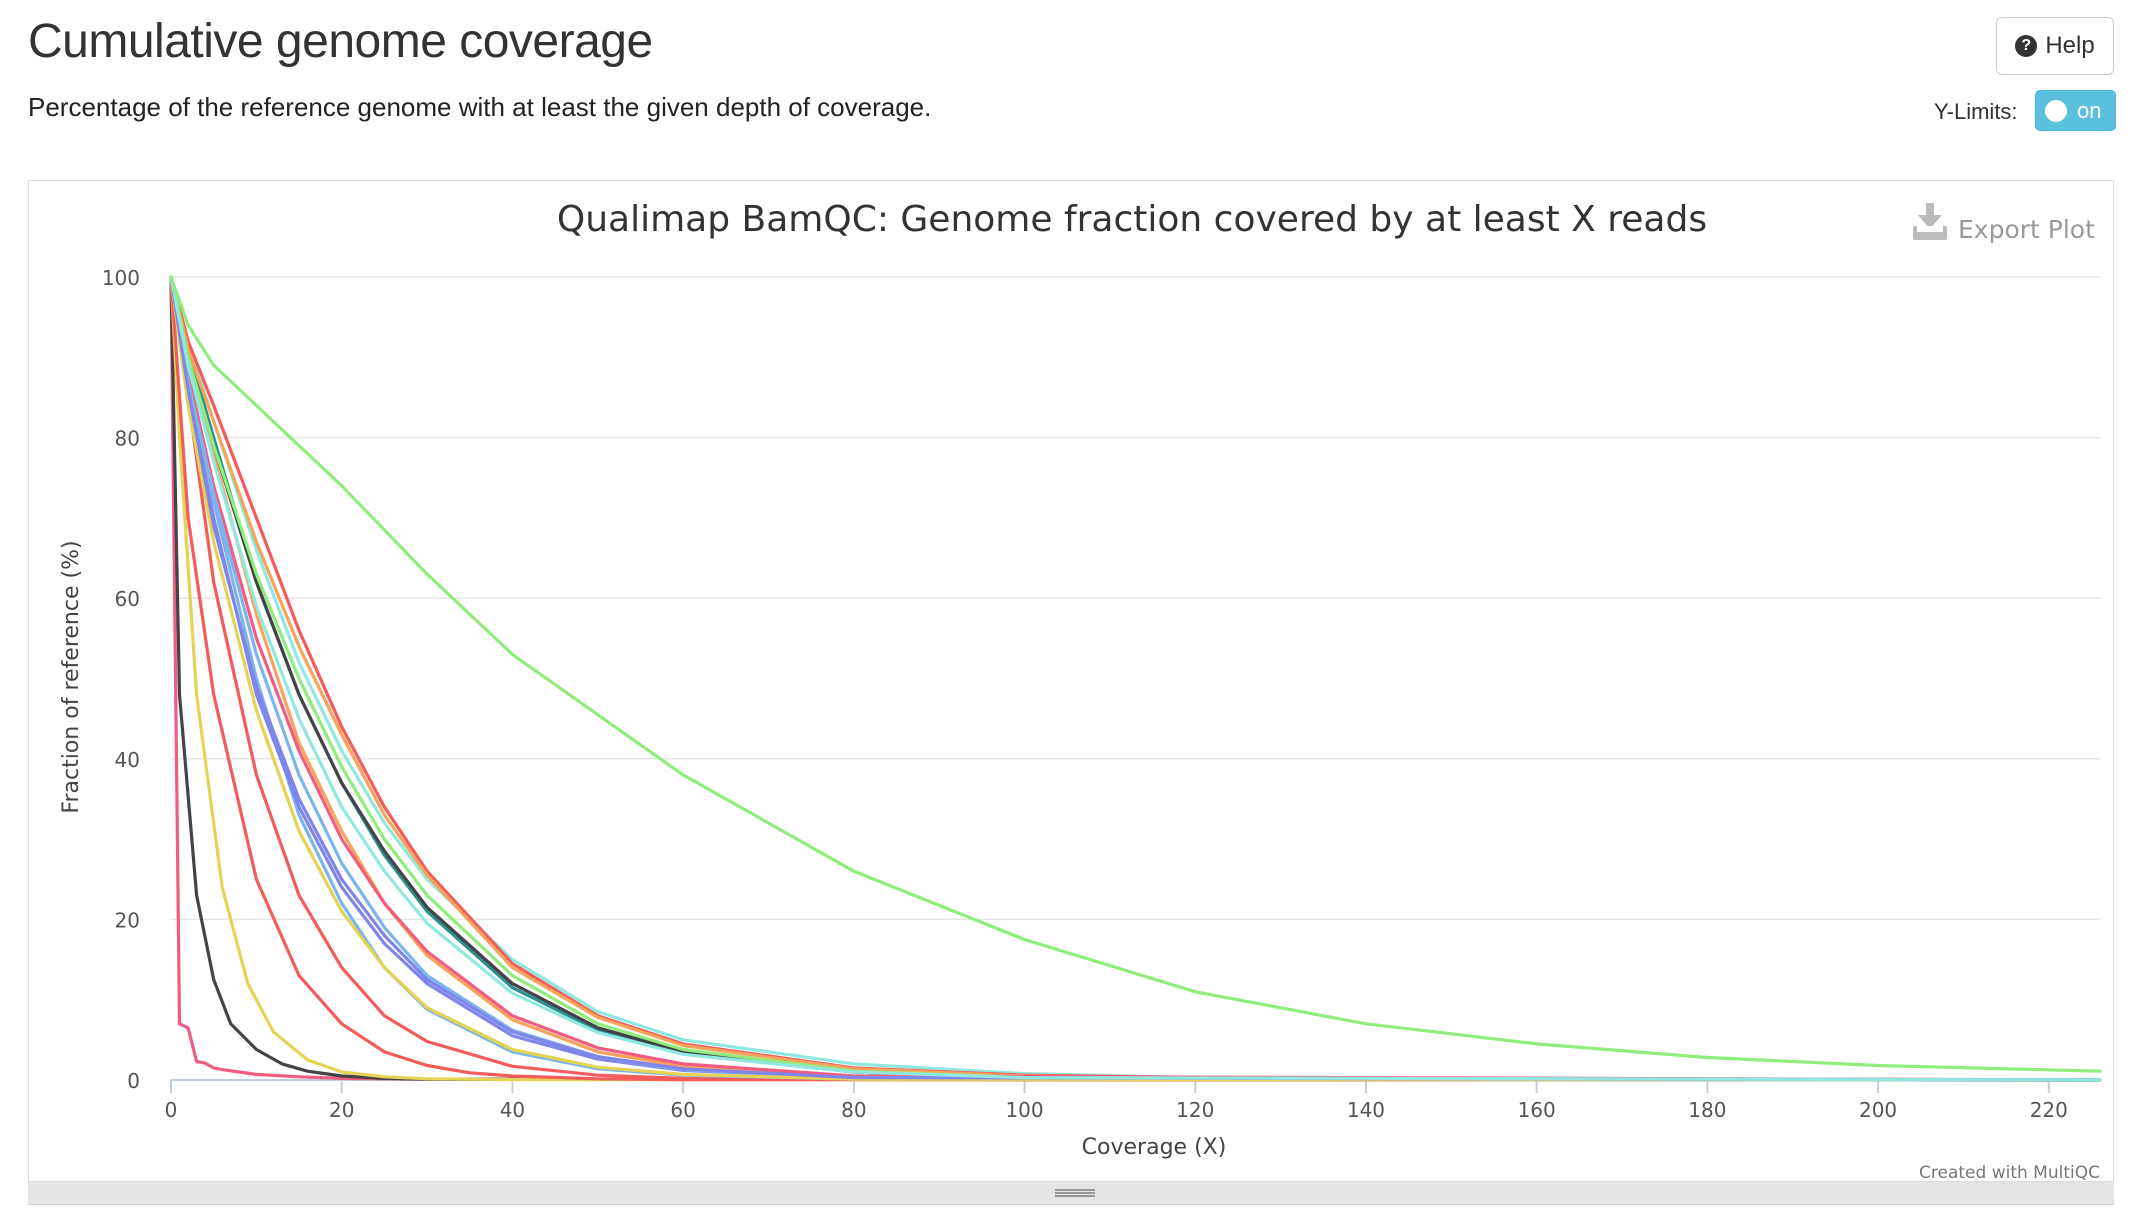 This screenshot has height=1222, width=2130. What do you see at coordinates (2070, 45) in the screenshot?
I see `help-button-label: Help` at bounding box center [2070, 45].